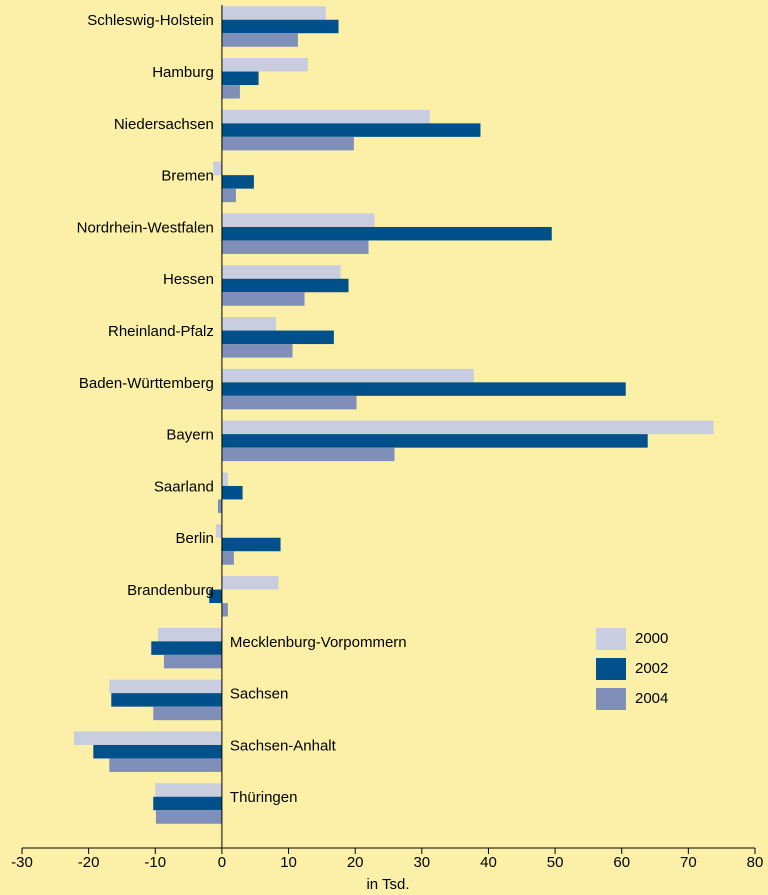  Describe the element at coordinates (222, 862) in the screenshot. I see `x-tick-label: 0` at that location.